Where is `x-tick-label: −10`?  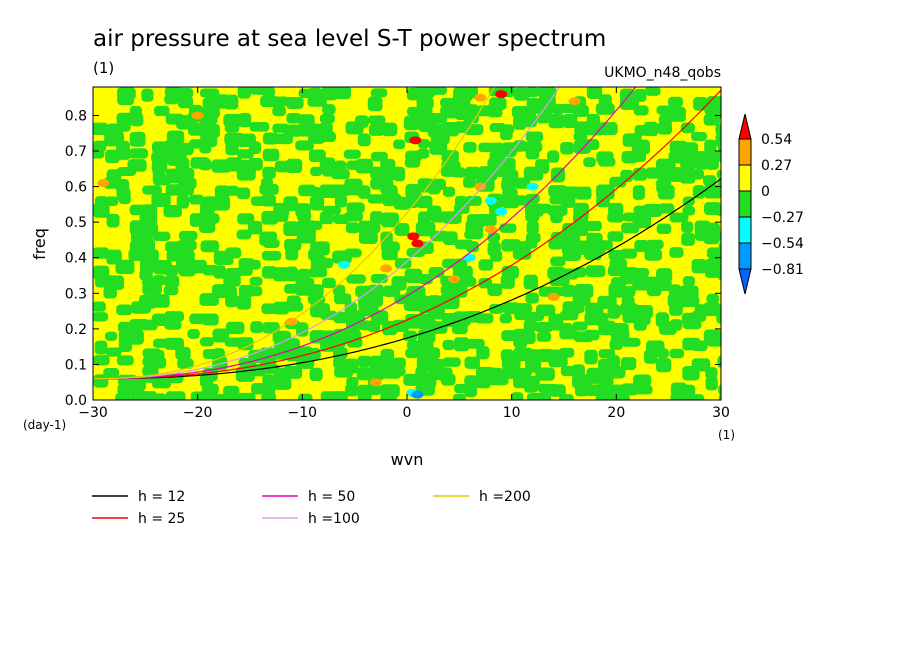 x-tick-label: −10 is located at coordinates (303, 413).